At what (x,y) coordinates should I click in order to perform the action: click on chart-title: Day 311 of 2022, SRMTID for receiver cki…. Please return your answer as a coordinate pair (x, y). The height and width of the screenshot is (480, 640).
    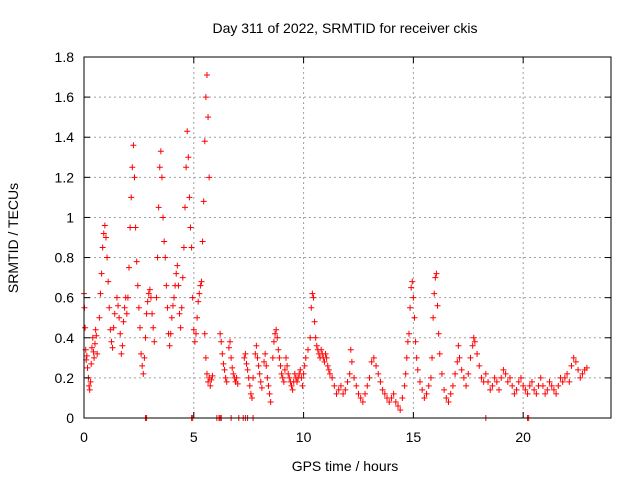
    Looking at the image, I should click on (344, 28).